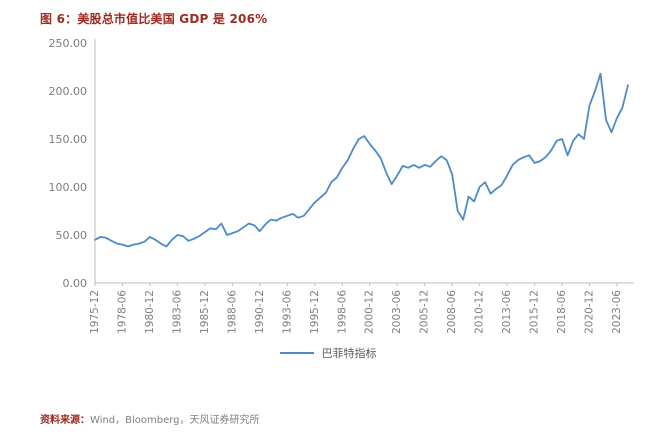 Image resolution: width=656 pixels, height=434 pixels. I want to click on svg-text: 250.00, so click(68, 43).